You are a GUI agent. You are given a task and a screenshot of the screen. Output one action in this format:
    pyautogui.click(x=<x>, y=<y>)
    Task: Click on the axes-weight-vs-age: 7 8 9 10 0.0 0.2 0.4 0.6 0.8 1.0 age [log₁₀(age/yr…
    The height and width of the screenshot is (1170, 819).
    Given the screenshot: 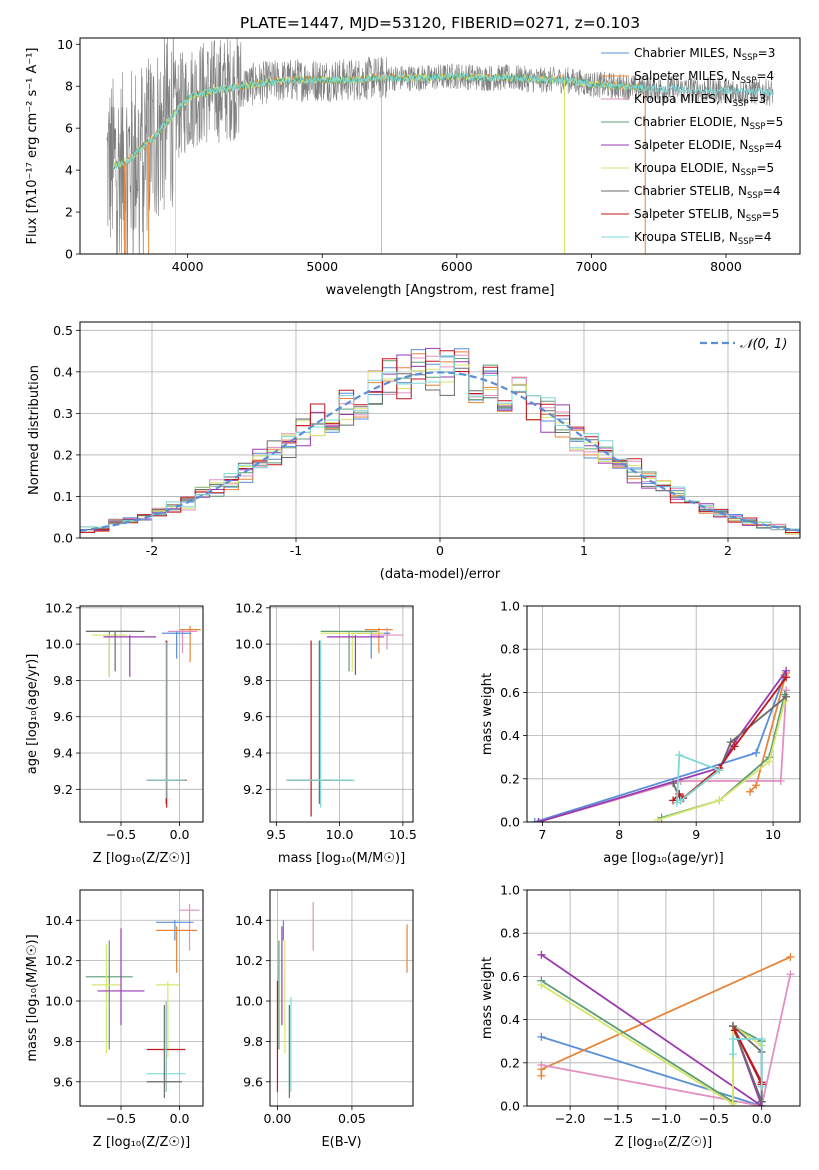 What is the action you would take?
    pyautogui.click(x=640, y=732)
    